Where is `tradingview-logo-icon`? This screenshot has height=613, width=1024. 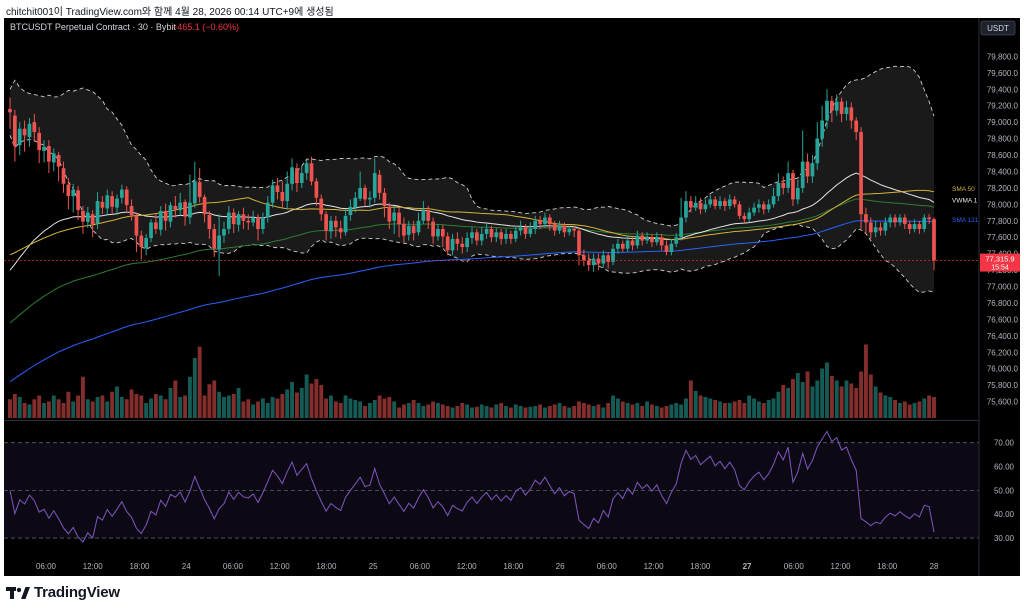
tradingview-logo-icon is located at coordinates (18, 593).